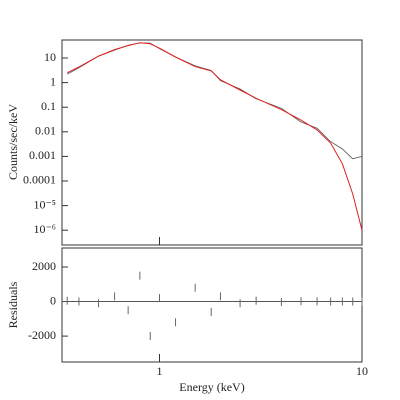  I want to click on y-tick-label: 0.1, so click(48, 106).